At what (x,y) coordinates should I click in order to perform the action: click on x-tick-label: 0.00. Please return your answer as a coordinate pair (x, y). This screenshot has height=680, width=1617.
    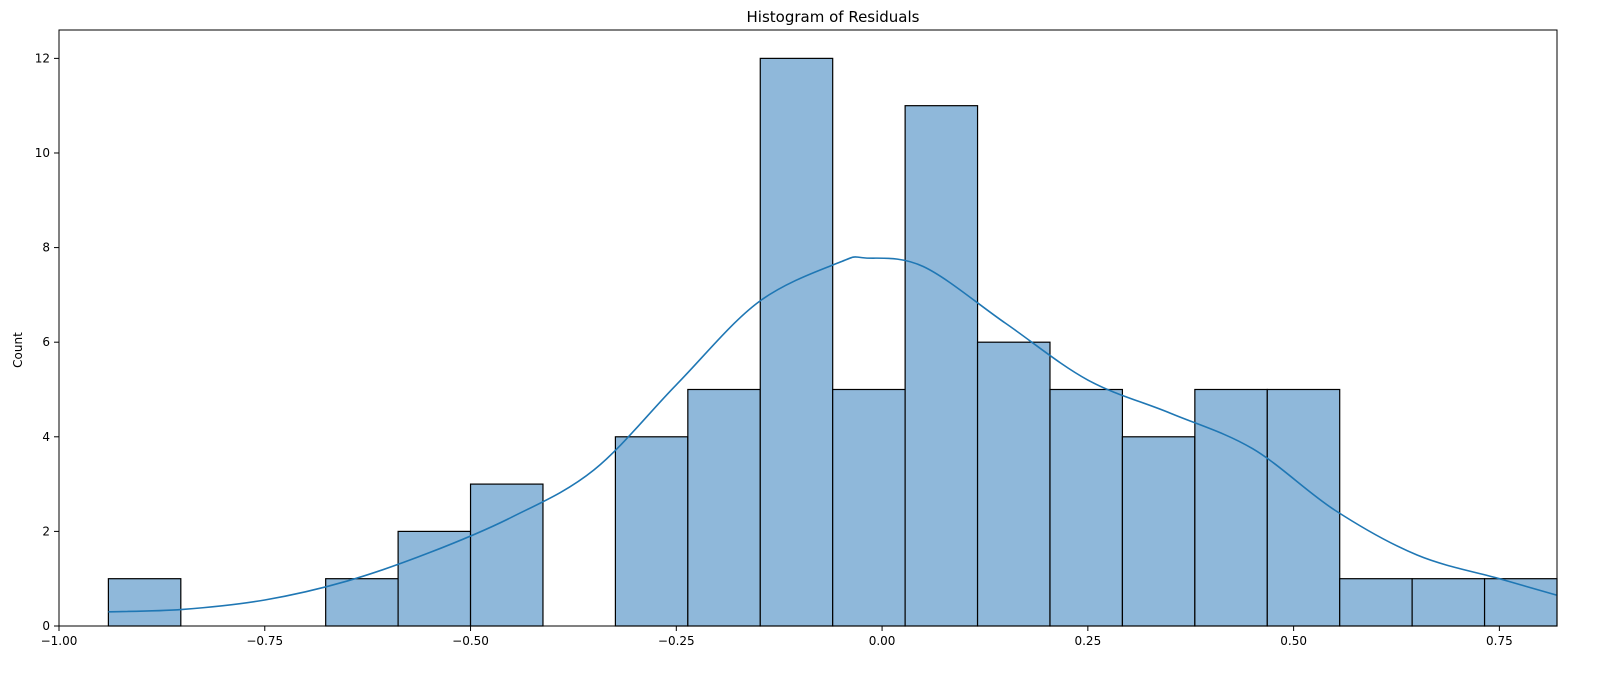
    Looking at the image, I should click on (882, 641).